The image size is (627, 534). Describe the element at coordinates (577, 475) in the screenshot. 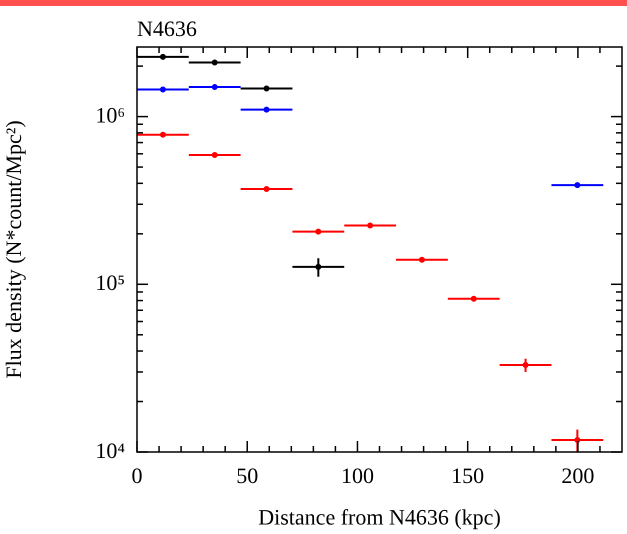

I see `x-tick-label: 200` at that location.